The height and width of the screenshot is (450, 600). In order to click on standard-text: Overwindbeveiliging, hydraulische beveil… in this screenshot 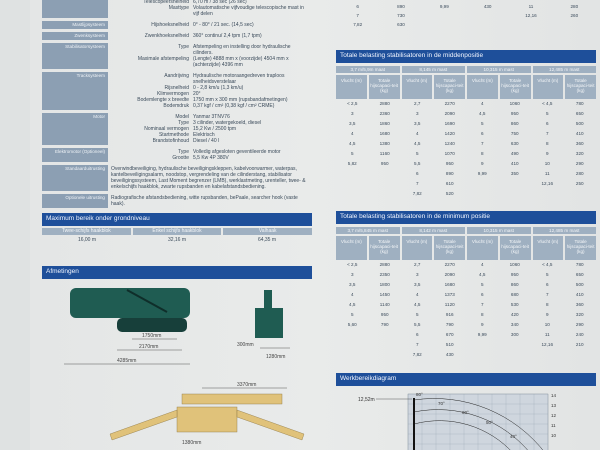, I will do `click(208, 178)`.